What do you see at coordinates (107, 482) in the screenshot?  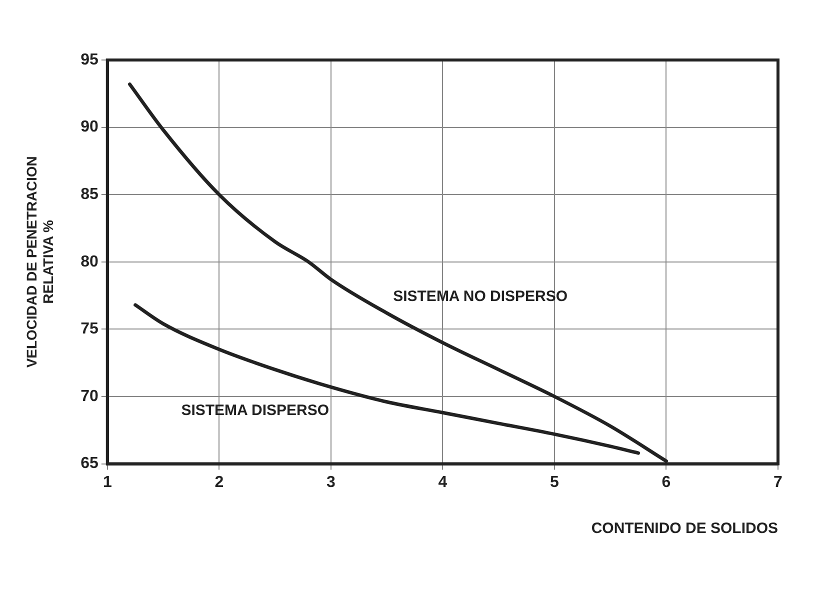 I see `x-tick-label: 1` at bounding box center [107, 482].